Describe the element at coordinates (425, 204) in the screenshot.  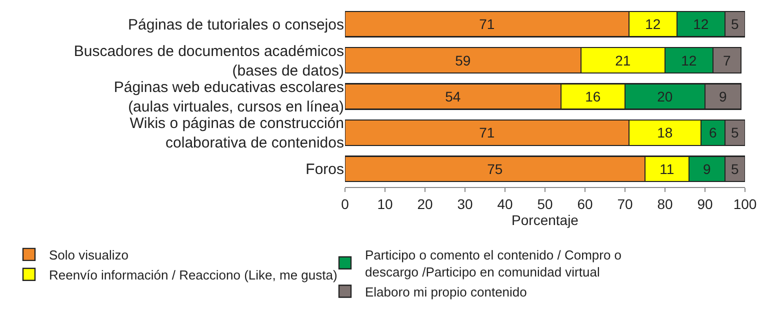
I see `x-tick-label: 20` at that location.